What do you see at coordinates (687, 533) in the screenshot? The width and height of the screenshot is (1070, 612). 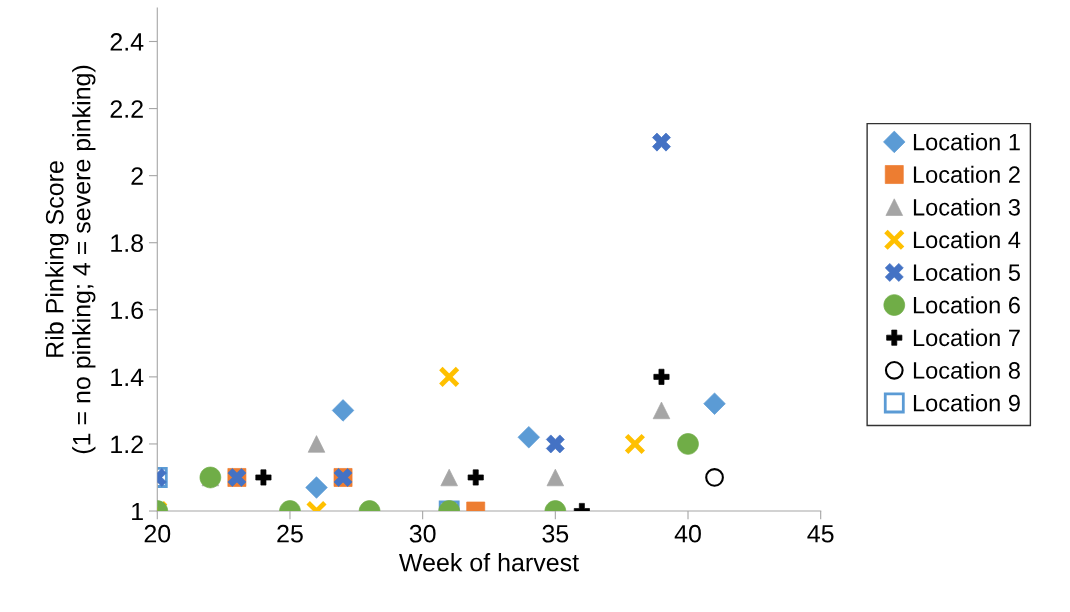 I see `x-tick-label: 40` at bounding box center [687, 533].